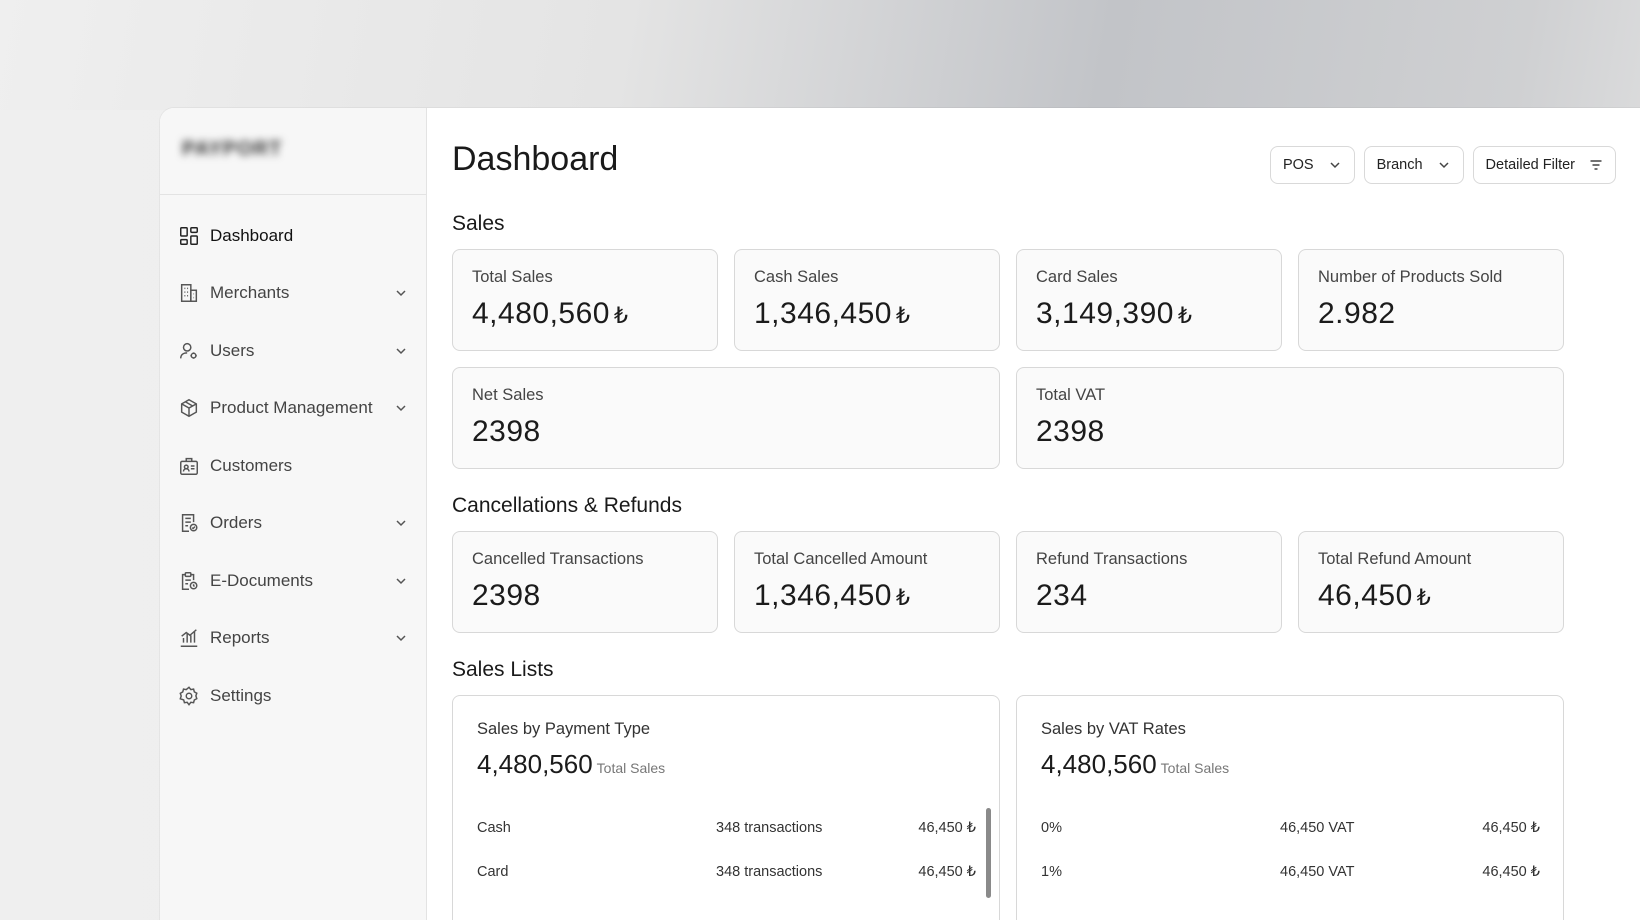  Describe the element at coordinates (1395, 559) in the screenshot. I see `card-label: Total Refund Amount` at that location.